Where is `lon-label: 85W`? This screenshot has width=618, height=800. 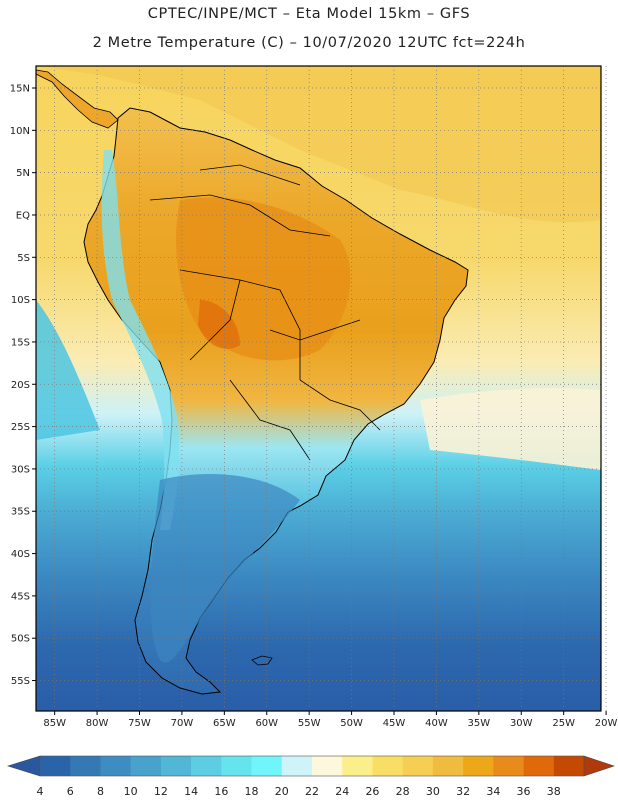 lon-label: 85W is located at coordinates (54, 723).